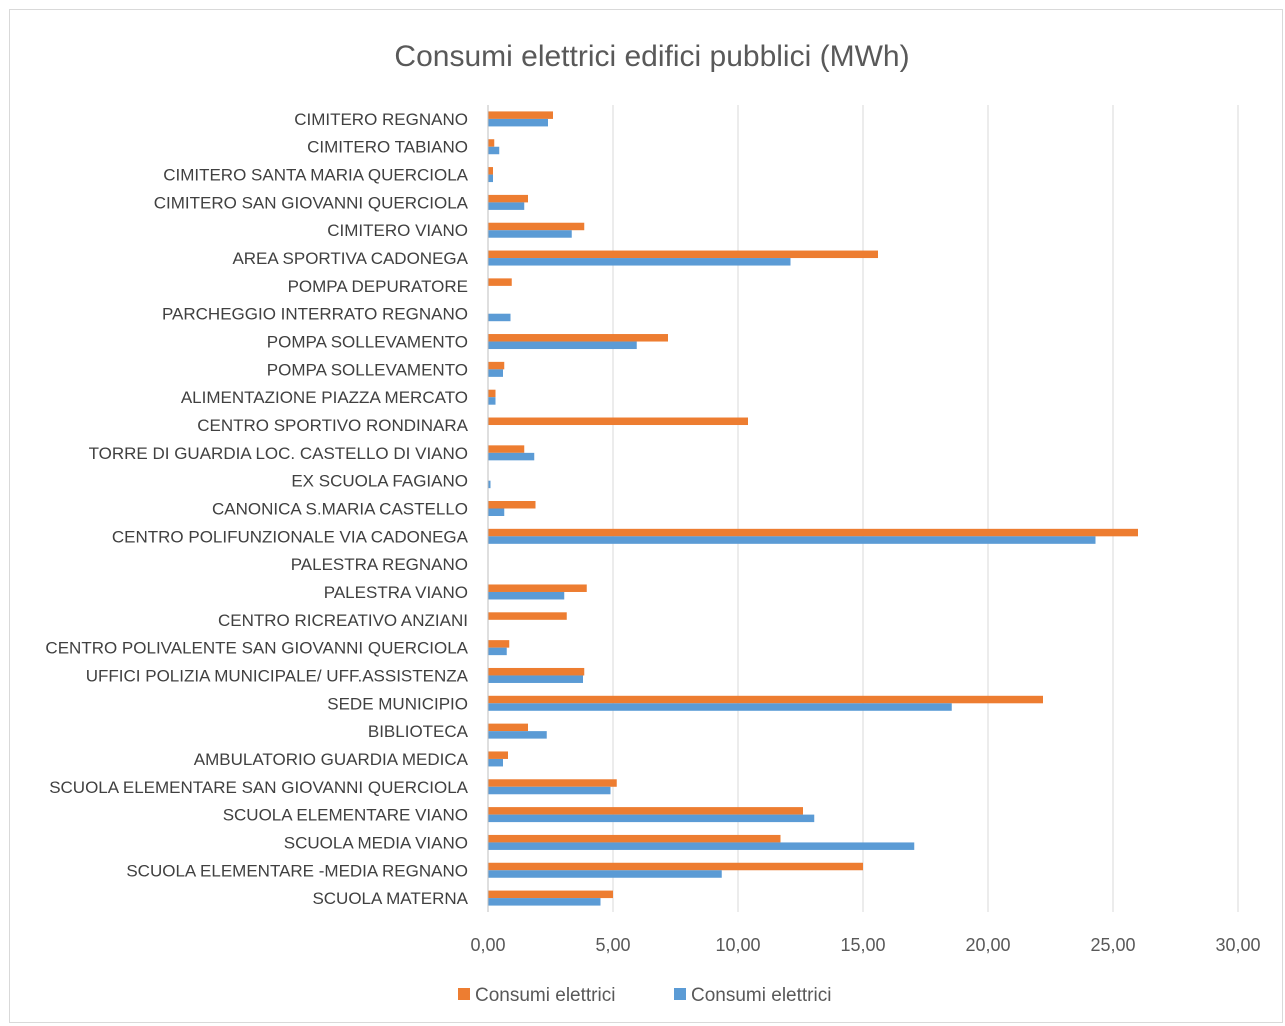 This screenshot has height=1026, width=1285. I want to click on x-tick-labels: 0,00 5,00 10,00 15,00 20,00 25,00 30,00, so click(865, 945).